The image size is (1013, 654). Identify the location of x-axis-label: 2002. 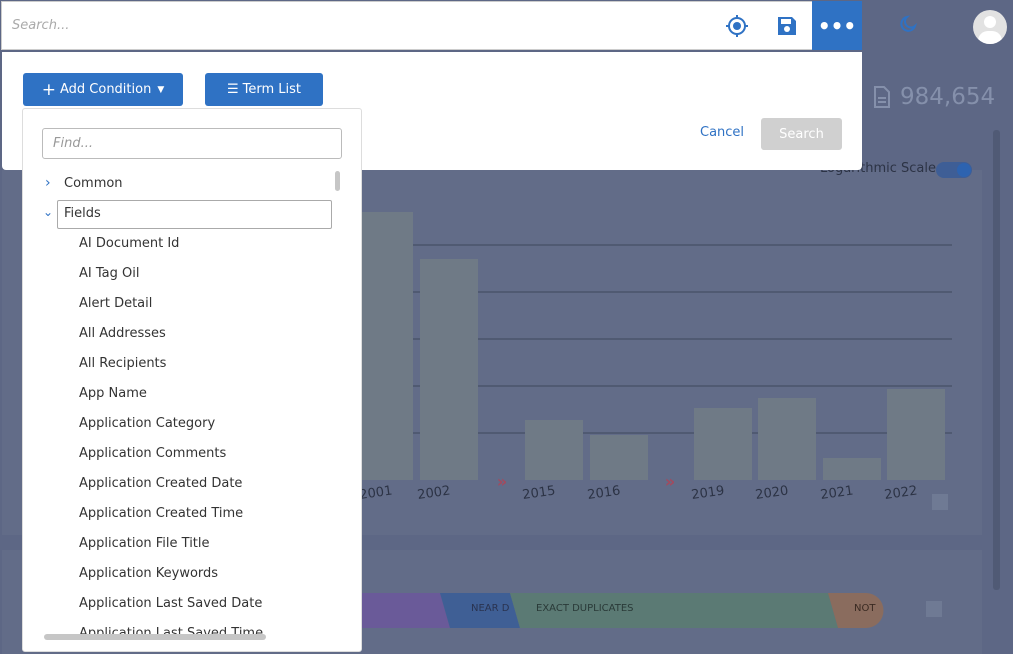
(433, 493).